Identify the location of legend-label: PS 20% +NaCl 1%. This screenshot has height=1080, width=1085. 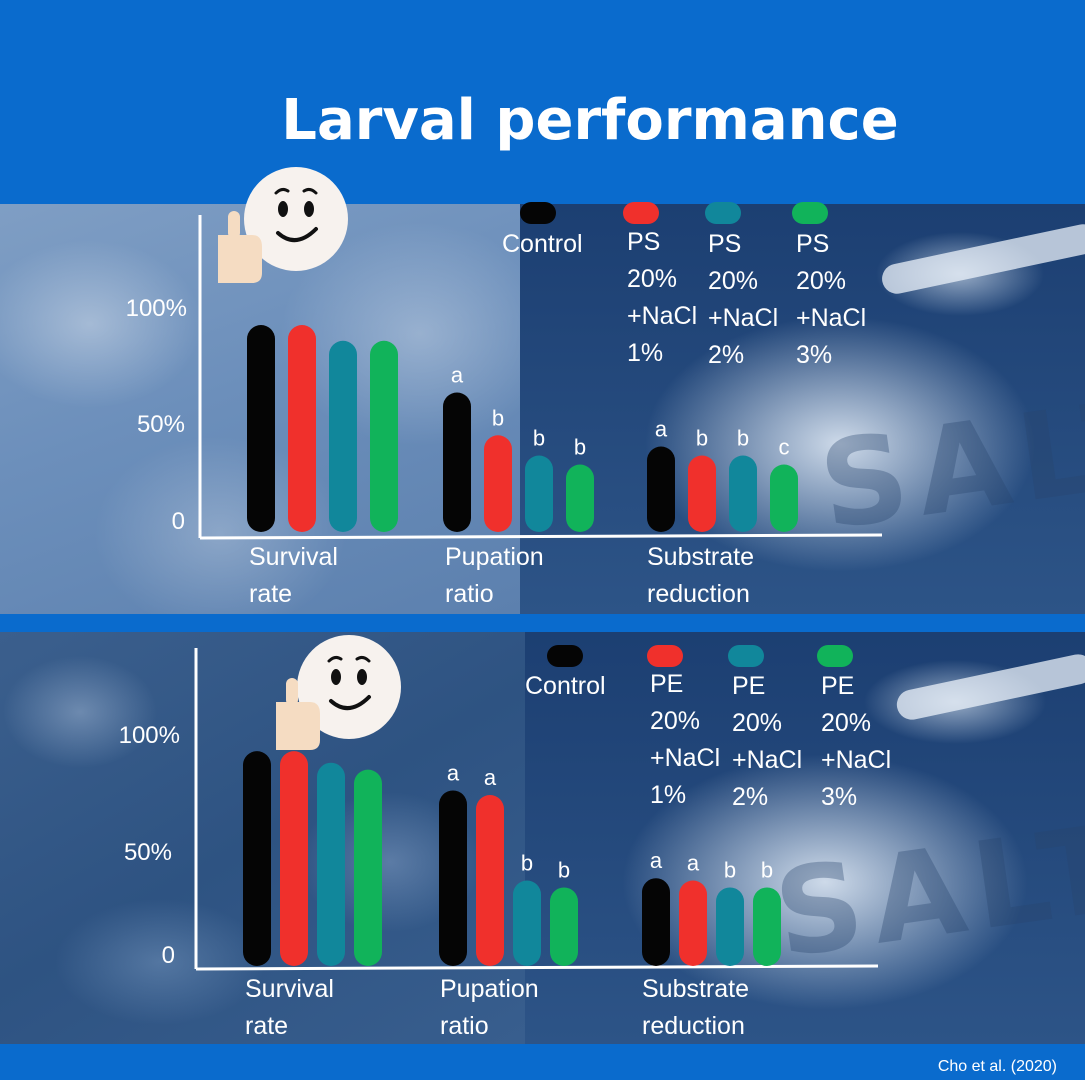
(662, 297).